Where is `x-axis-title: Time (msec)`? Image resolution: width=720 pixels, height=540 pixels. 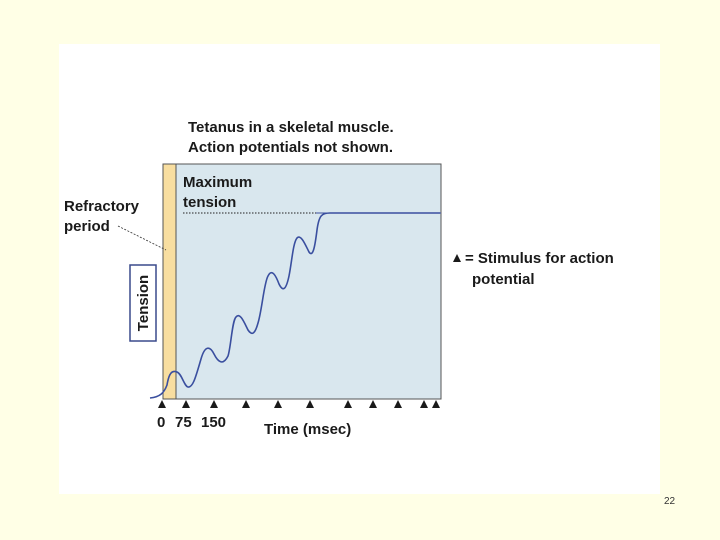
x-axis-title: Time (msec) is located at coordinates (307, 429).